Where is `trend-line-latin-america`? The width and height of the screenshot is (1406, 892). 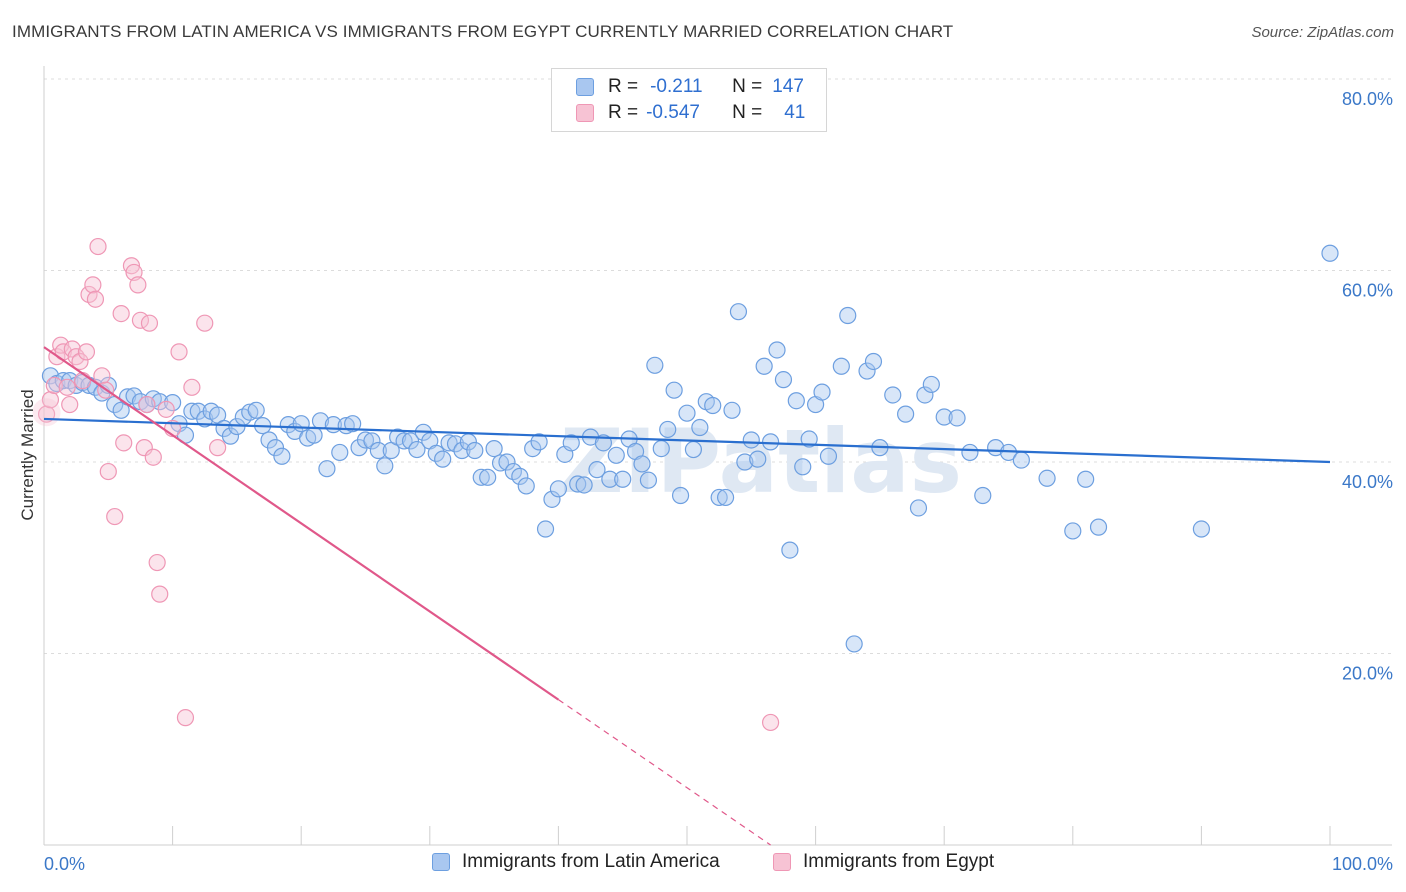
trend-line-latin-america is located at coordinates (687, 440).